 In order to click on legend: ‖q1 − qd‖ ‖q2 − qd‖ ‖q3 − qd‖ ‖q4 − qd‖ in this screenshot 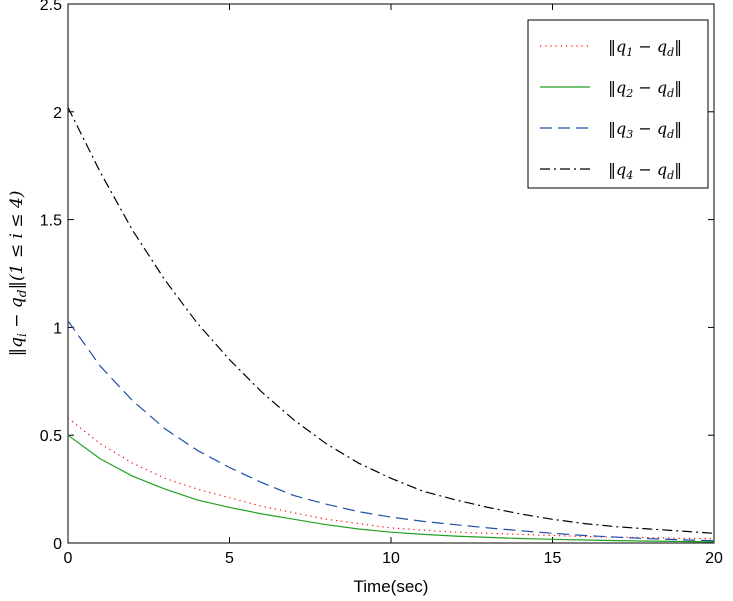, I will do `click(618, 104)`.